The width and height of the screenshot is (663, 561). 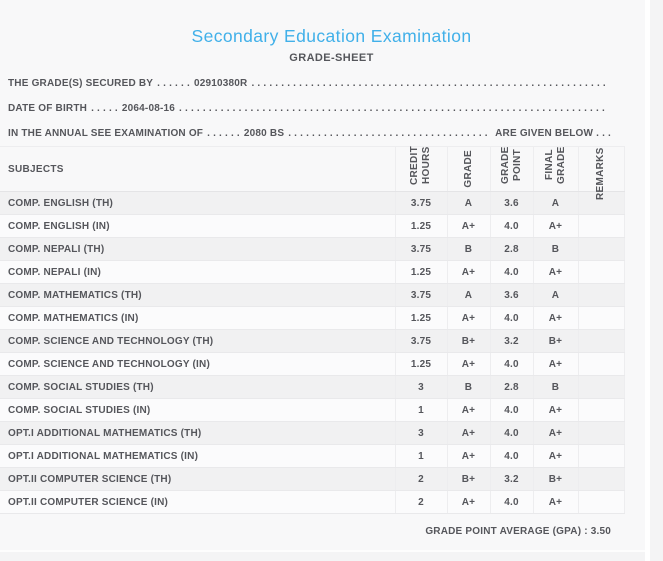 What do you see at coordinates (555, 165) in the screenshot?
I see `column-header-label: FINAL GRADE` at bounding box center [555, 165].